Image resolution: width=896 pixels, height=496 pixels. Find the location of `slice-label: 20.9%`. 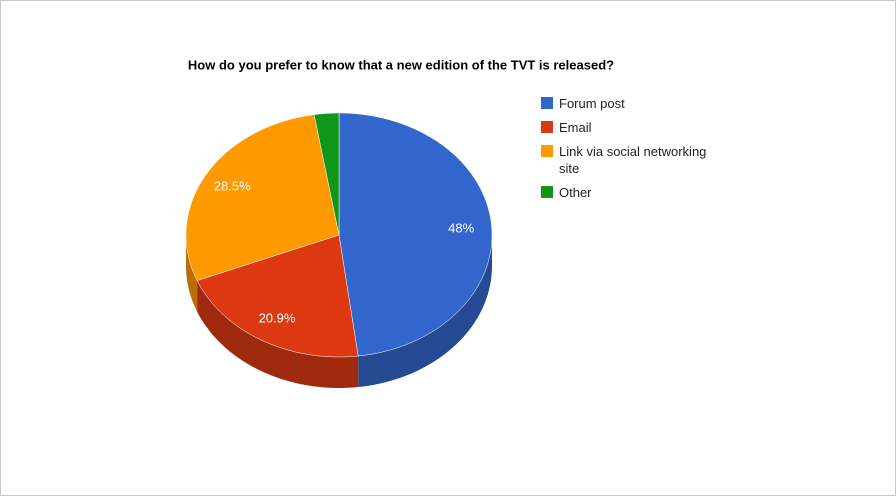

slice-label: 20.9% is located at coordinates (277, 318).